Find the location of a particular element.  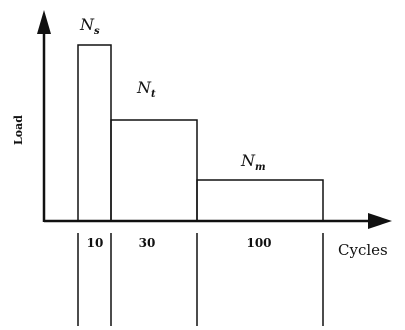

y-axis-arrow-icon is located at coordinates (44, 22).